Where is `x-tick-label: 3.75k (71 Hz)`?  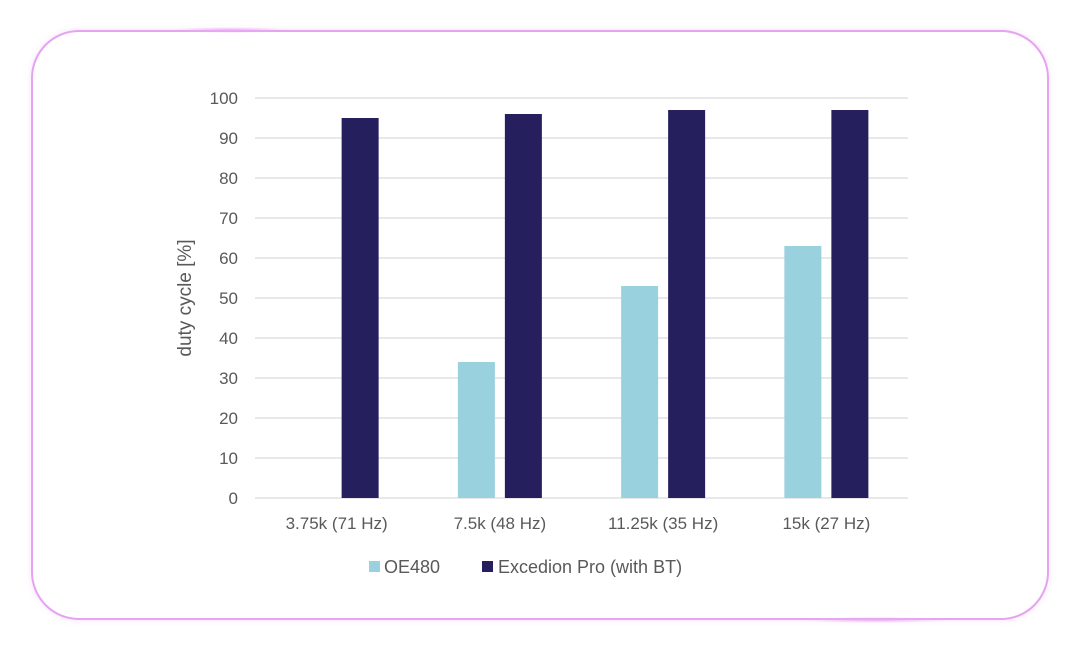 x-tick-label: 3.75k (71 Hz) is located at coordinates (337, 523).